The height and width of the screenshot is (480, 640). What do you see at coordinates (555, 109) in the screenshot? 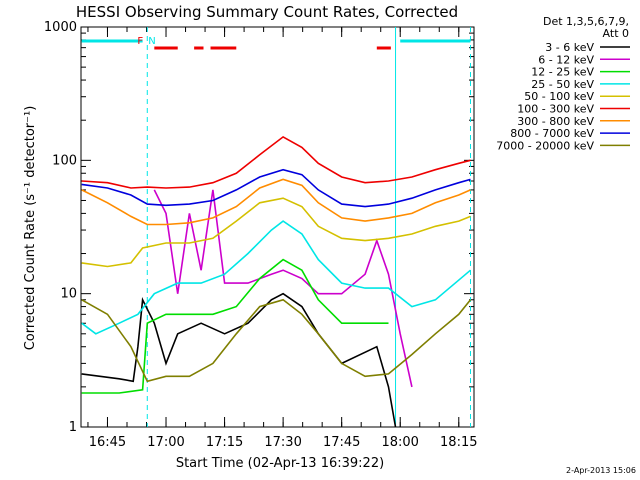
I see `legend-label-100-300-kev: 100 - 300 keV` at bounding box center [555, 109].